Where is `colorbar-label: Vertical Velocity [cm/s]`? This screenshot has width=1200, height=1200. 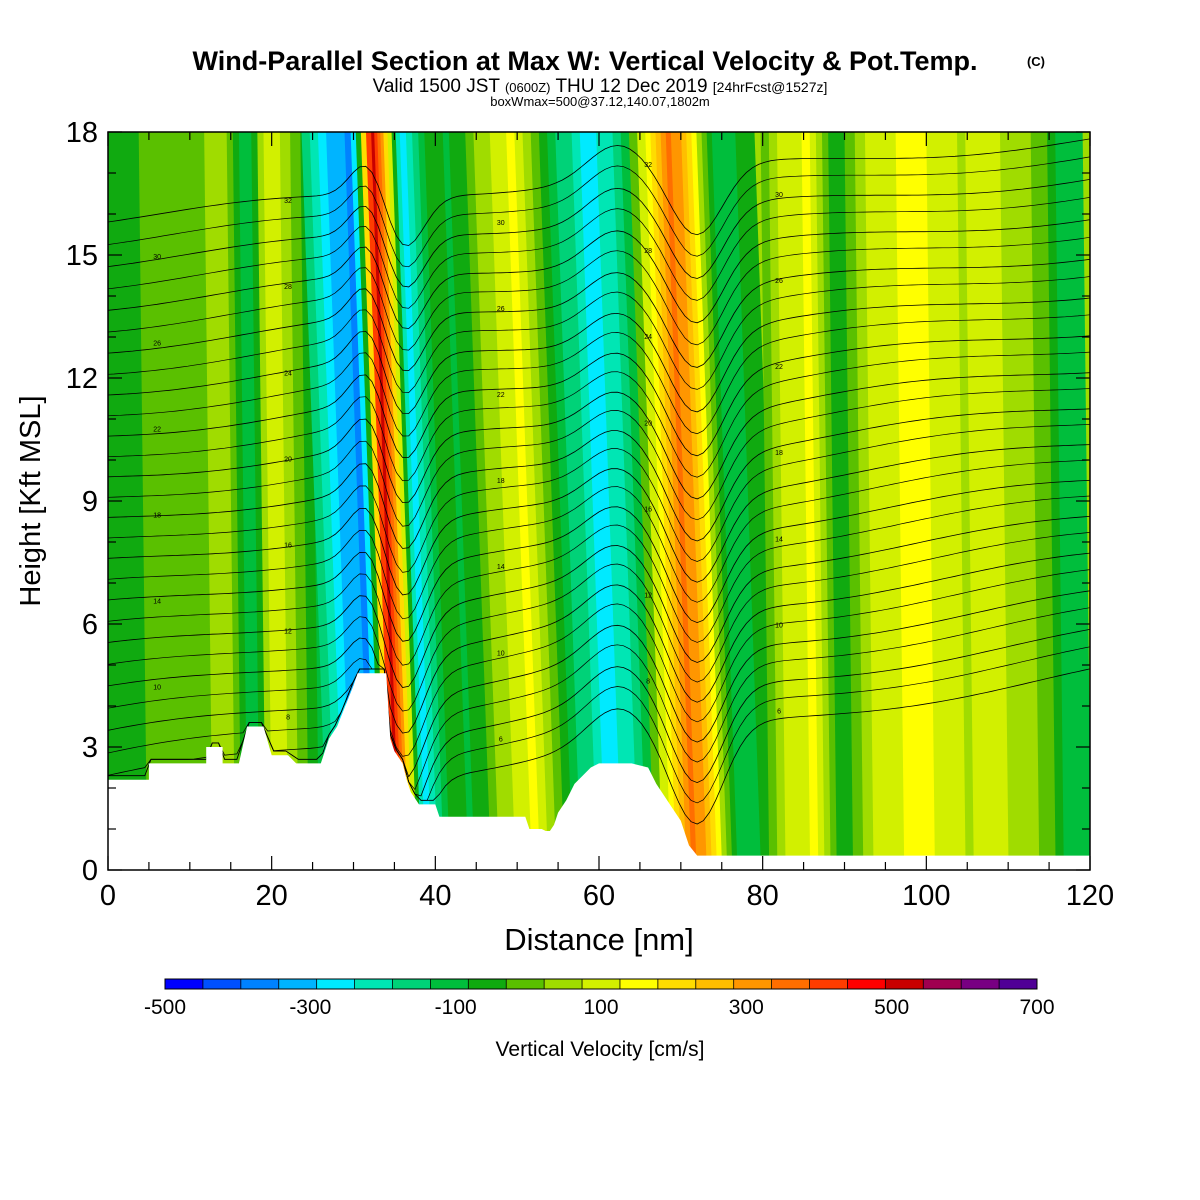
colorbar-label: Vertical Velocity [cm/s] is located at coordinates (600, 1049).